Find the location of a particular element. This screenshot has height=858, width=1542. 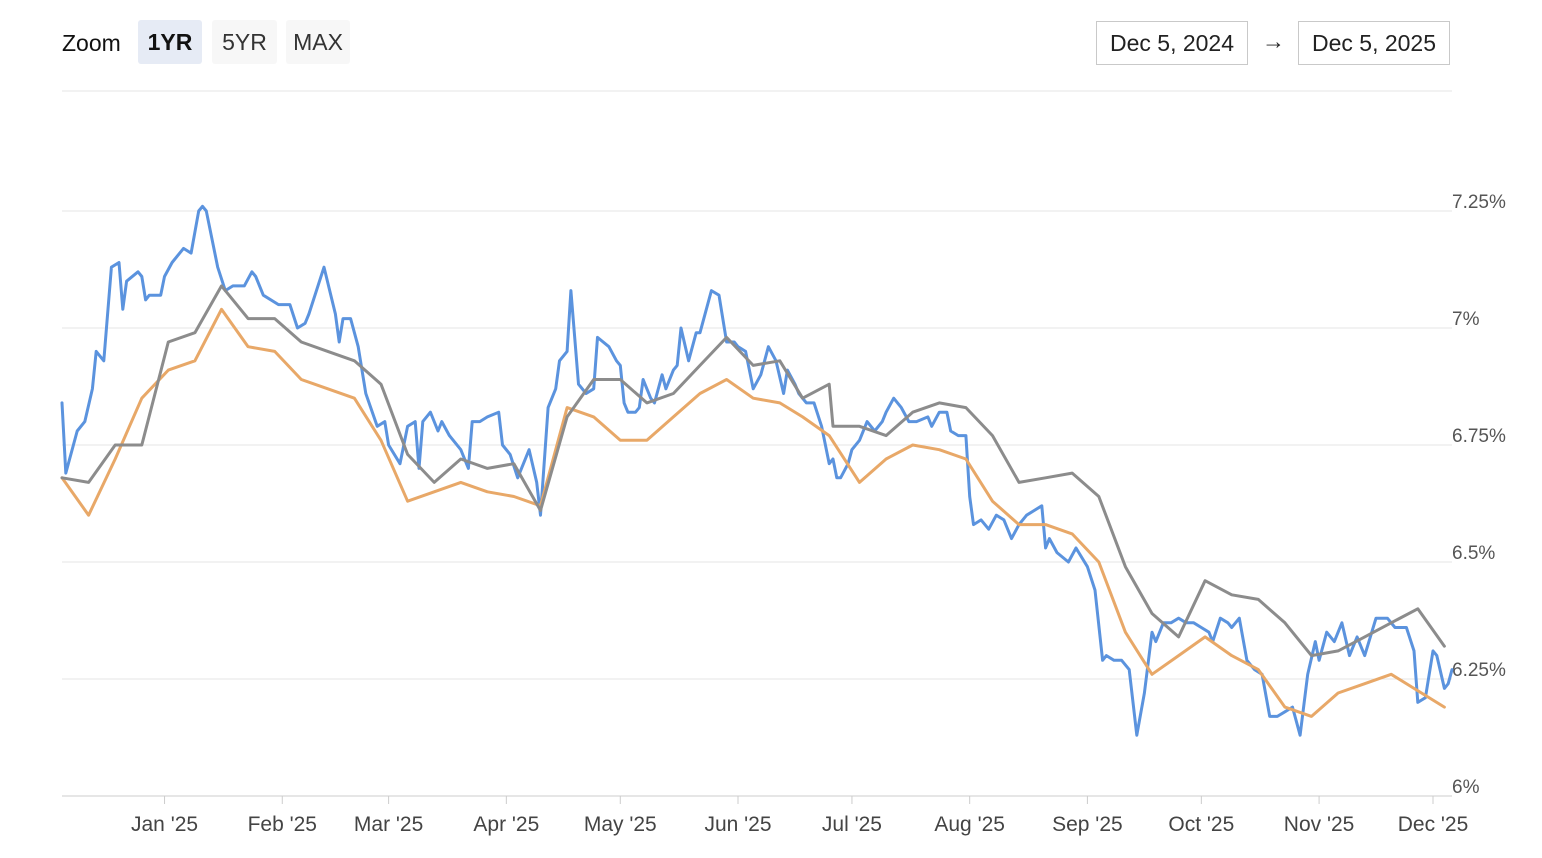

x-tick-label: May '25 is located at coordinates (620, 824).